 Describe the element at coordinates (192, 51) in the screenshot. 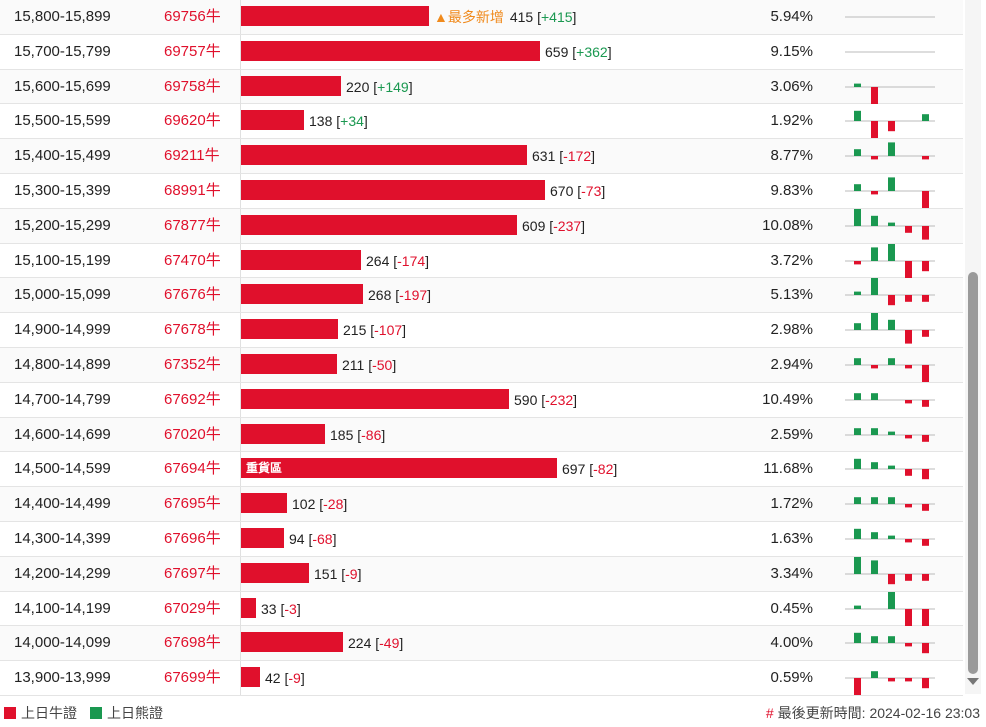

I see `warrant-code-link: 69757牛` at that location.